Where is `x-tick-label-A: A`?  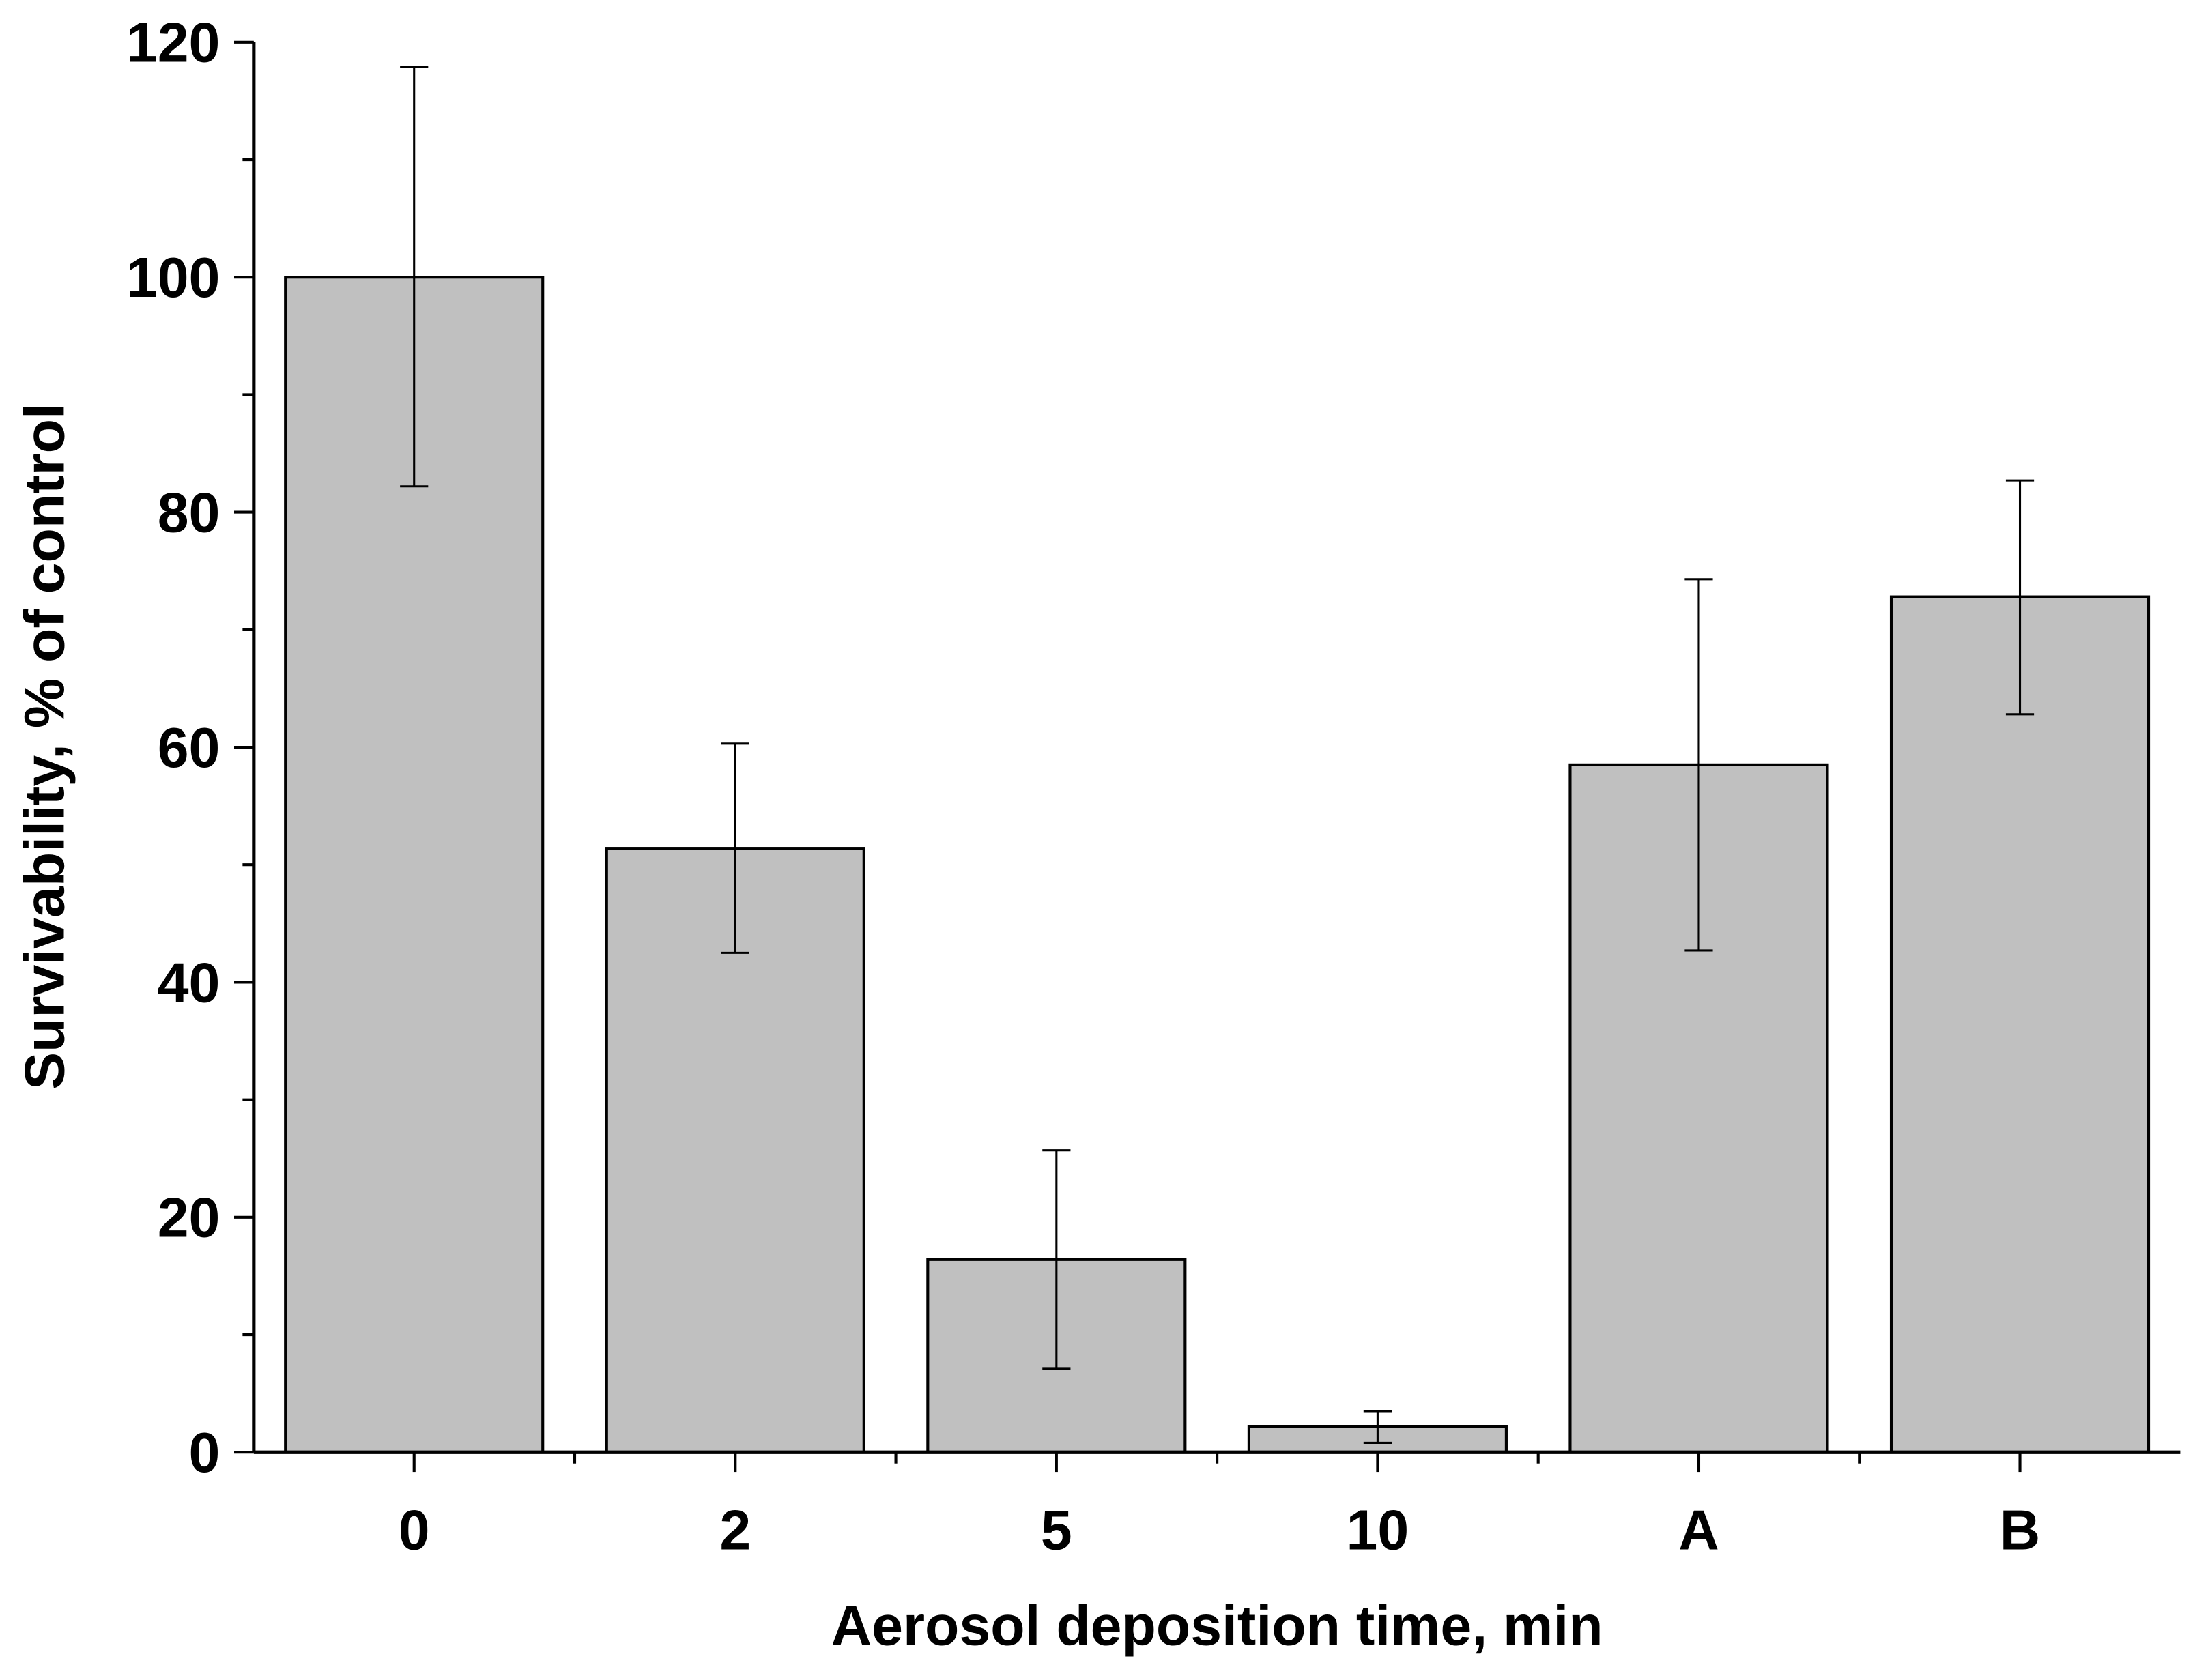 x-tick-label-A: A is located at coordinates (1698, 1529).